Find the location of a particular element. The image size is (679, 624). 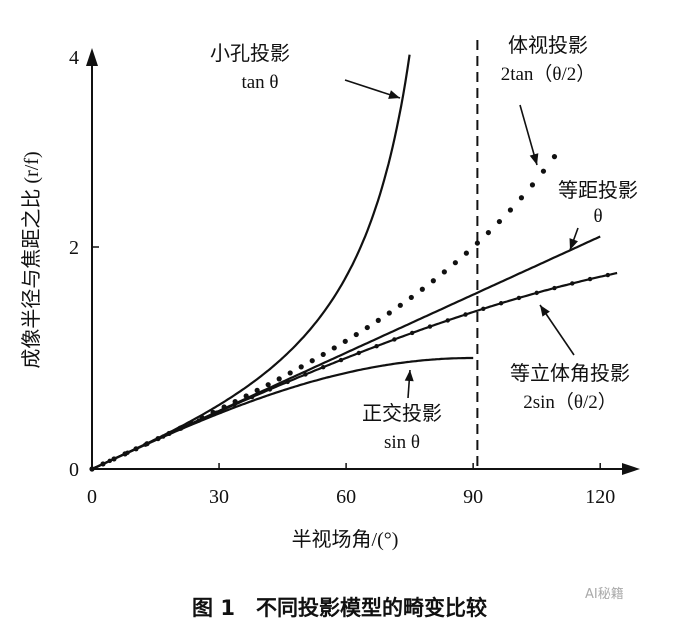

series-name-label: 正交投影 is located at coordinates (402, 413).